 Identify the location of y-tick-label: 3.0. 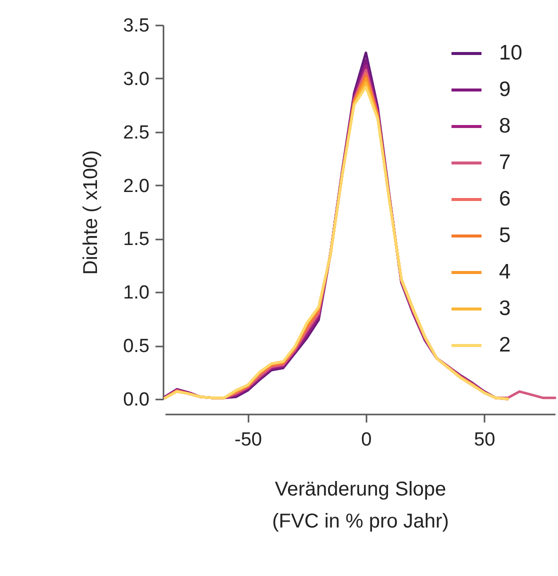
(136, 79).